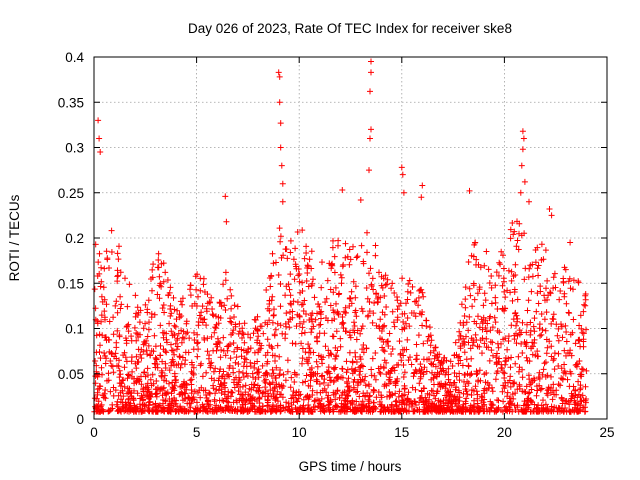 The image size is (640, 480). What do you see at coordinates (401, 432) in the screenshot?
I see `x-tick-label: 15` at bounding box center [401, 432].